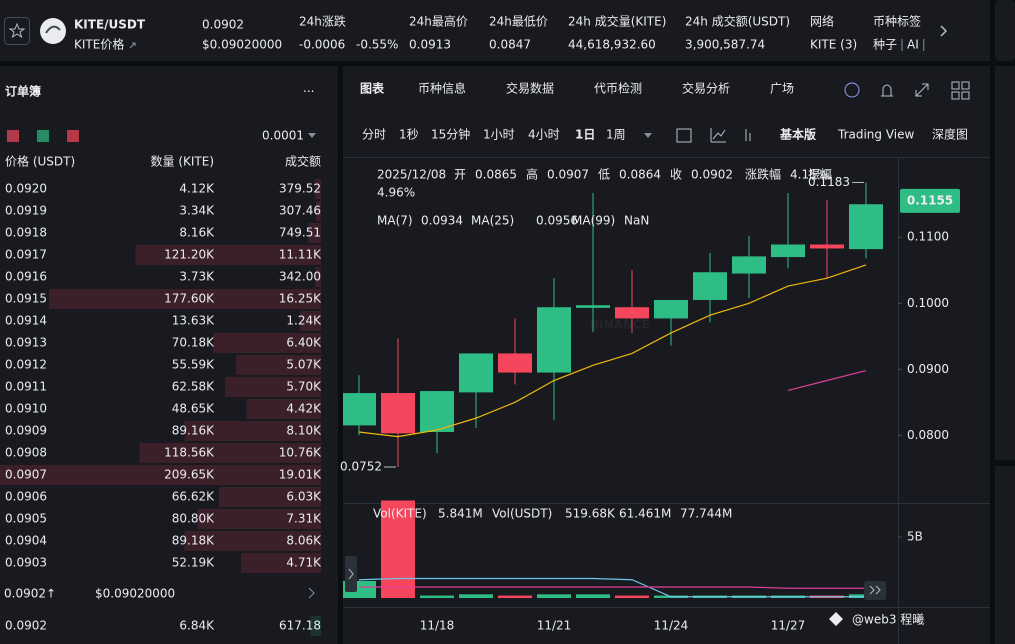  What do you see at coordinates (442, 88) in the screenshot?
I see `tab: 币种信息` at bounding box center [442, 88].